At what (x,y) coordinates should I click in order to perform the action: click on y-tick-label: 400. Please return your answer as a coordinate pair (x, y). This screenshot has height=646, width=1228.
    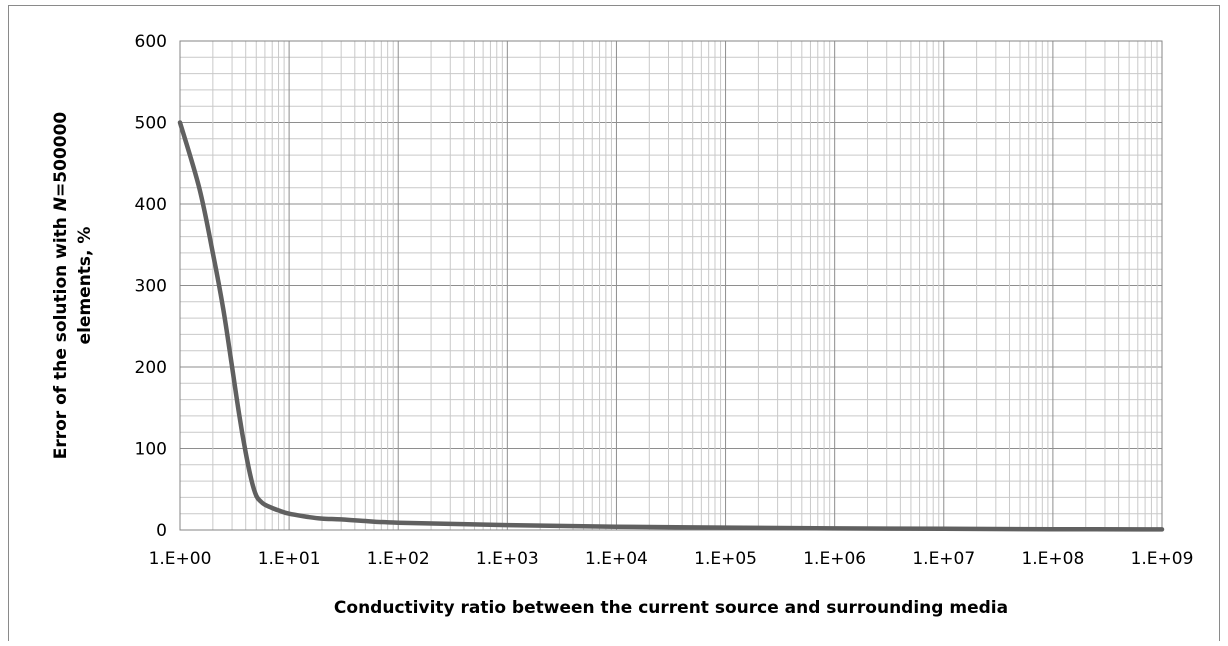
    Looking at the image, I should click on (151, 205).